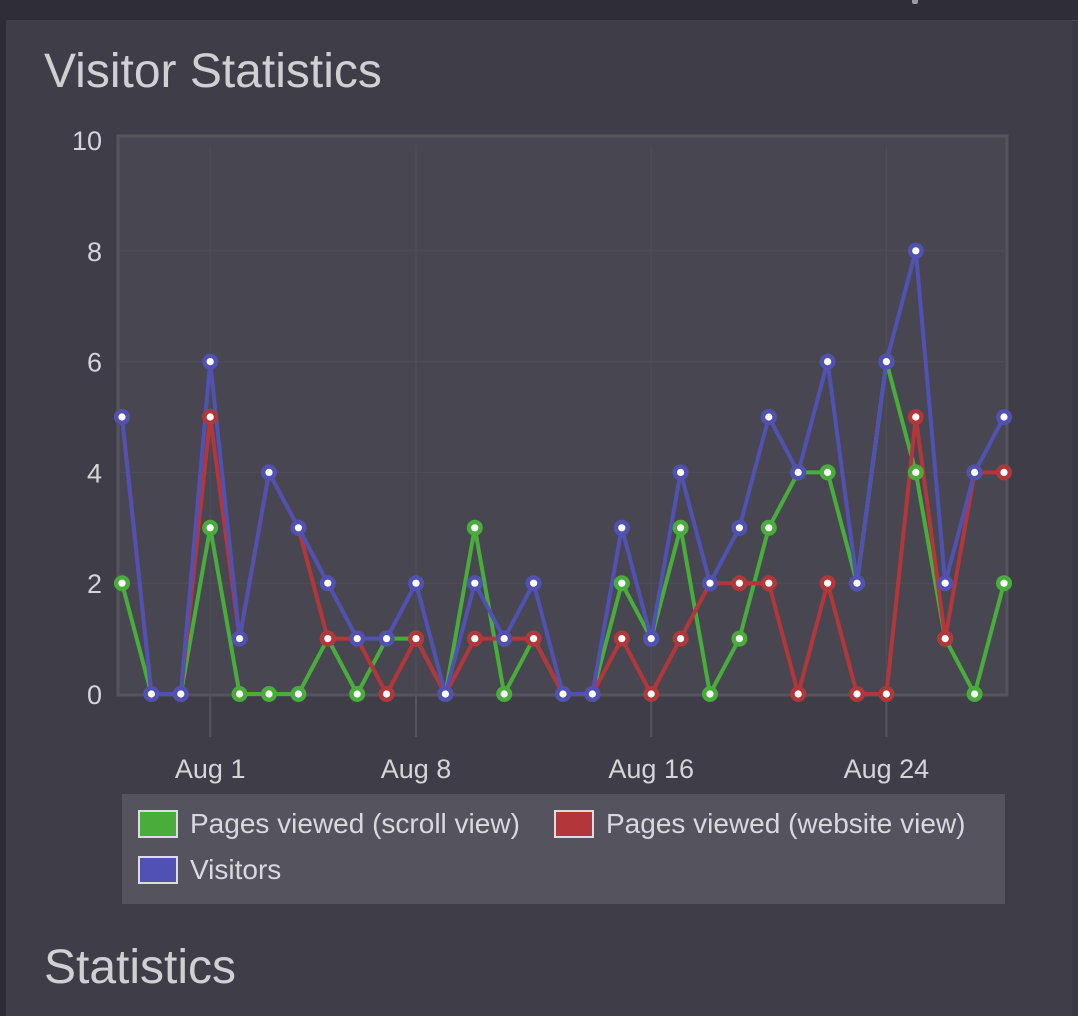 The image size is (1078, 1016). Describe the element at coordinates (355, 823) in the screenshot. I see `legend-label-scroll-view: Pages viewed (scroll view)` at that location.